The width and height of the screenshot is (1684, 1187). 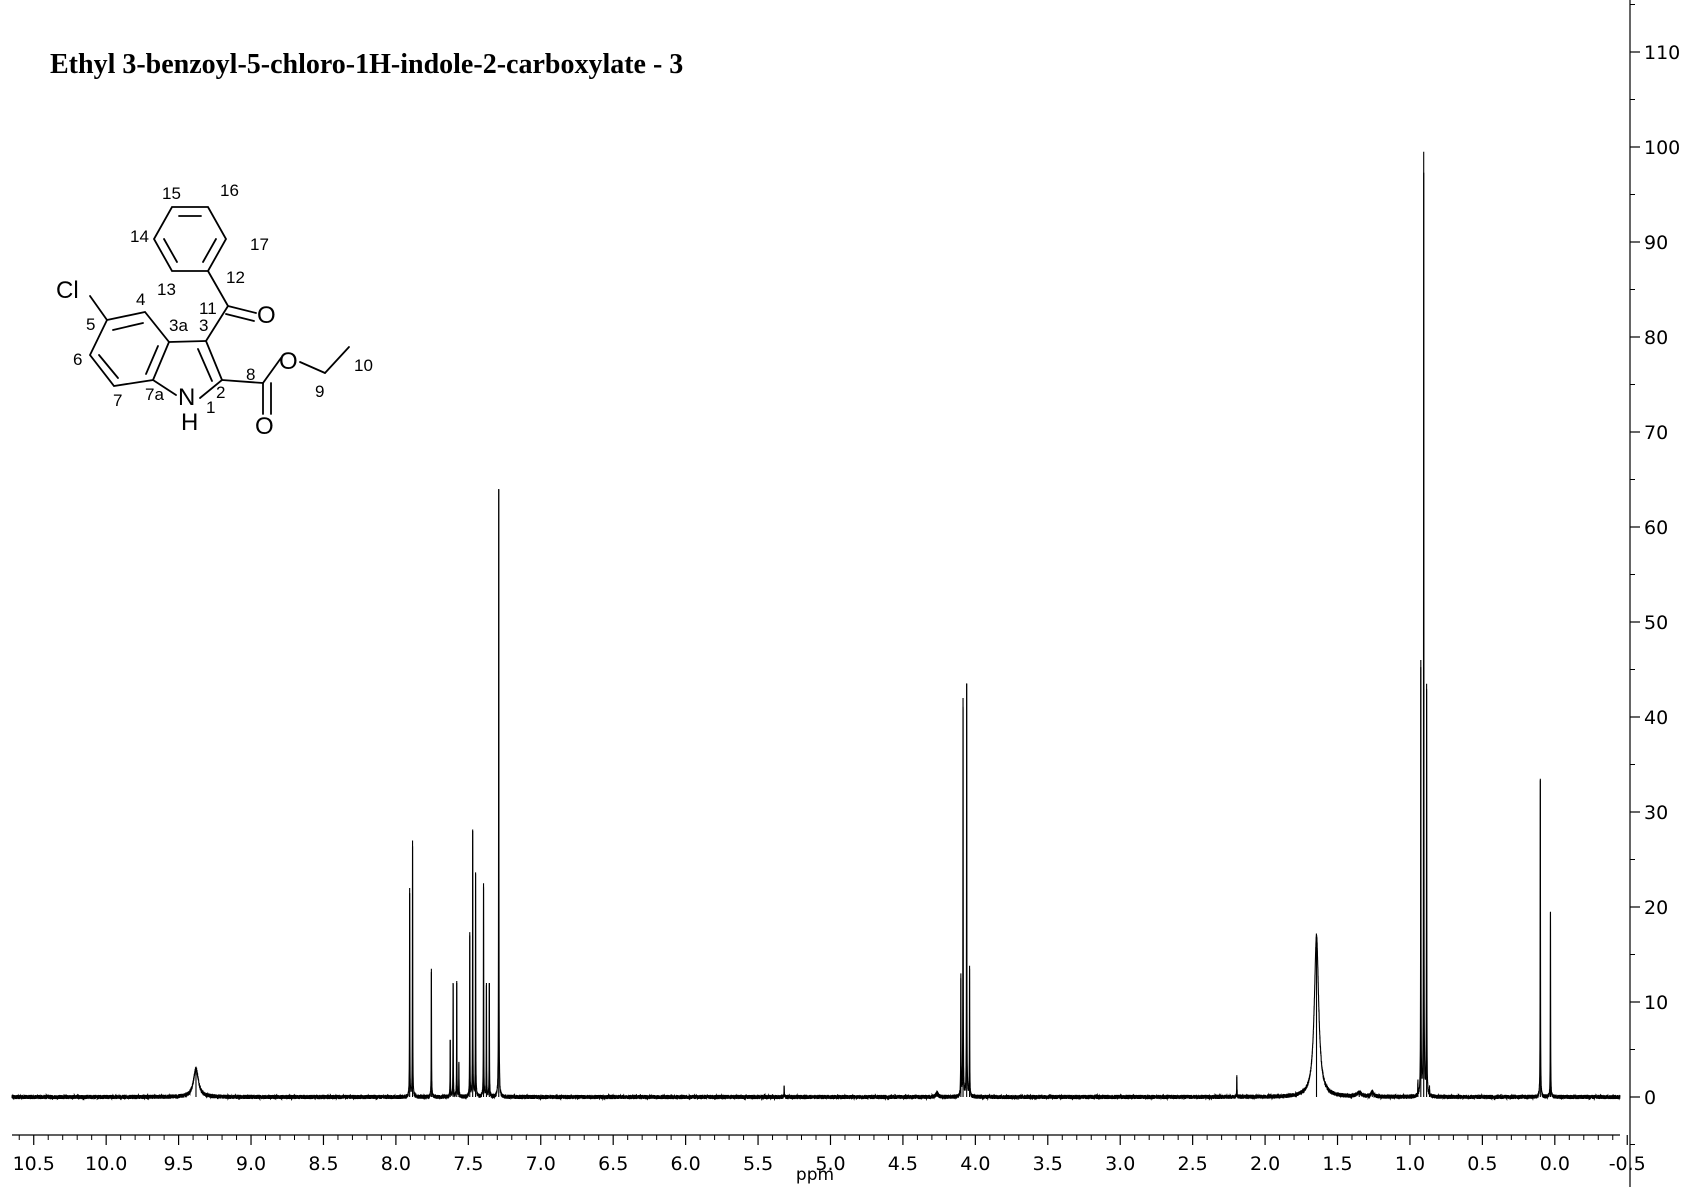 I want to click on locant-8: 8, so click(x=250, y=374).